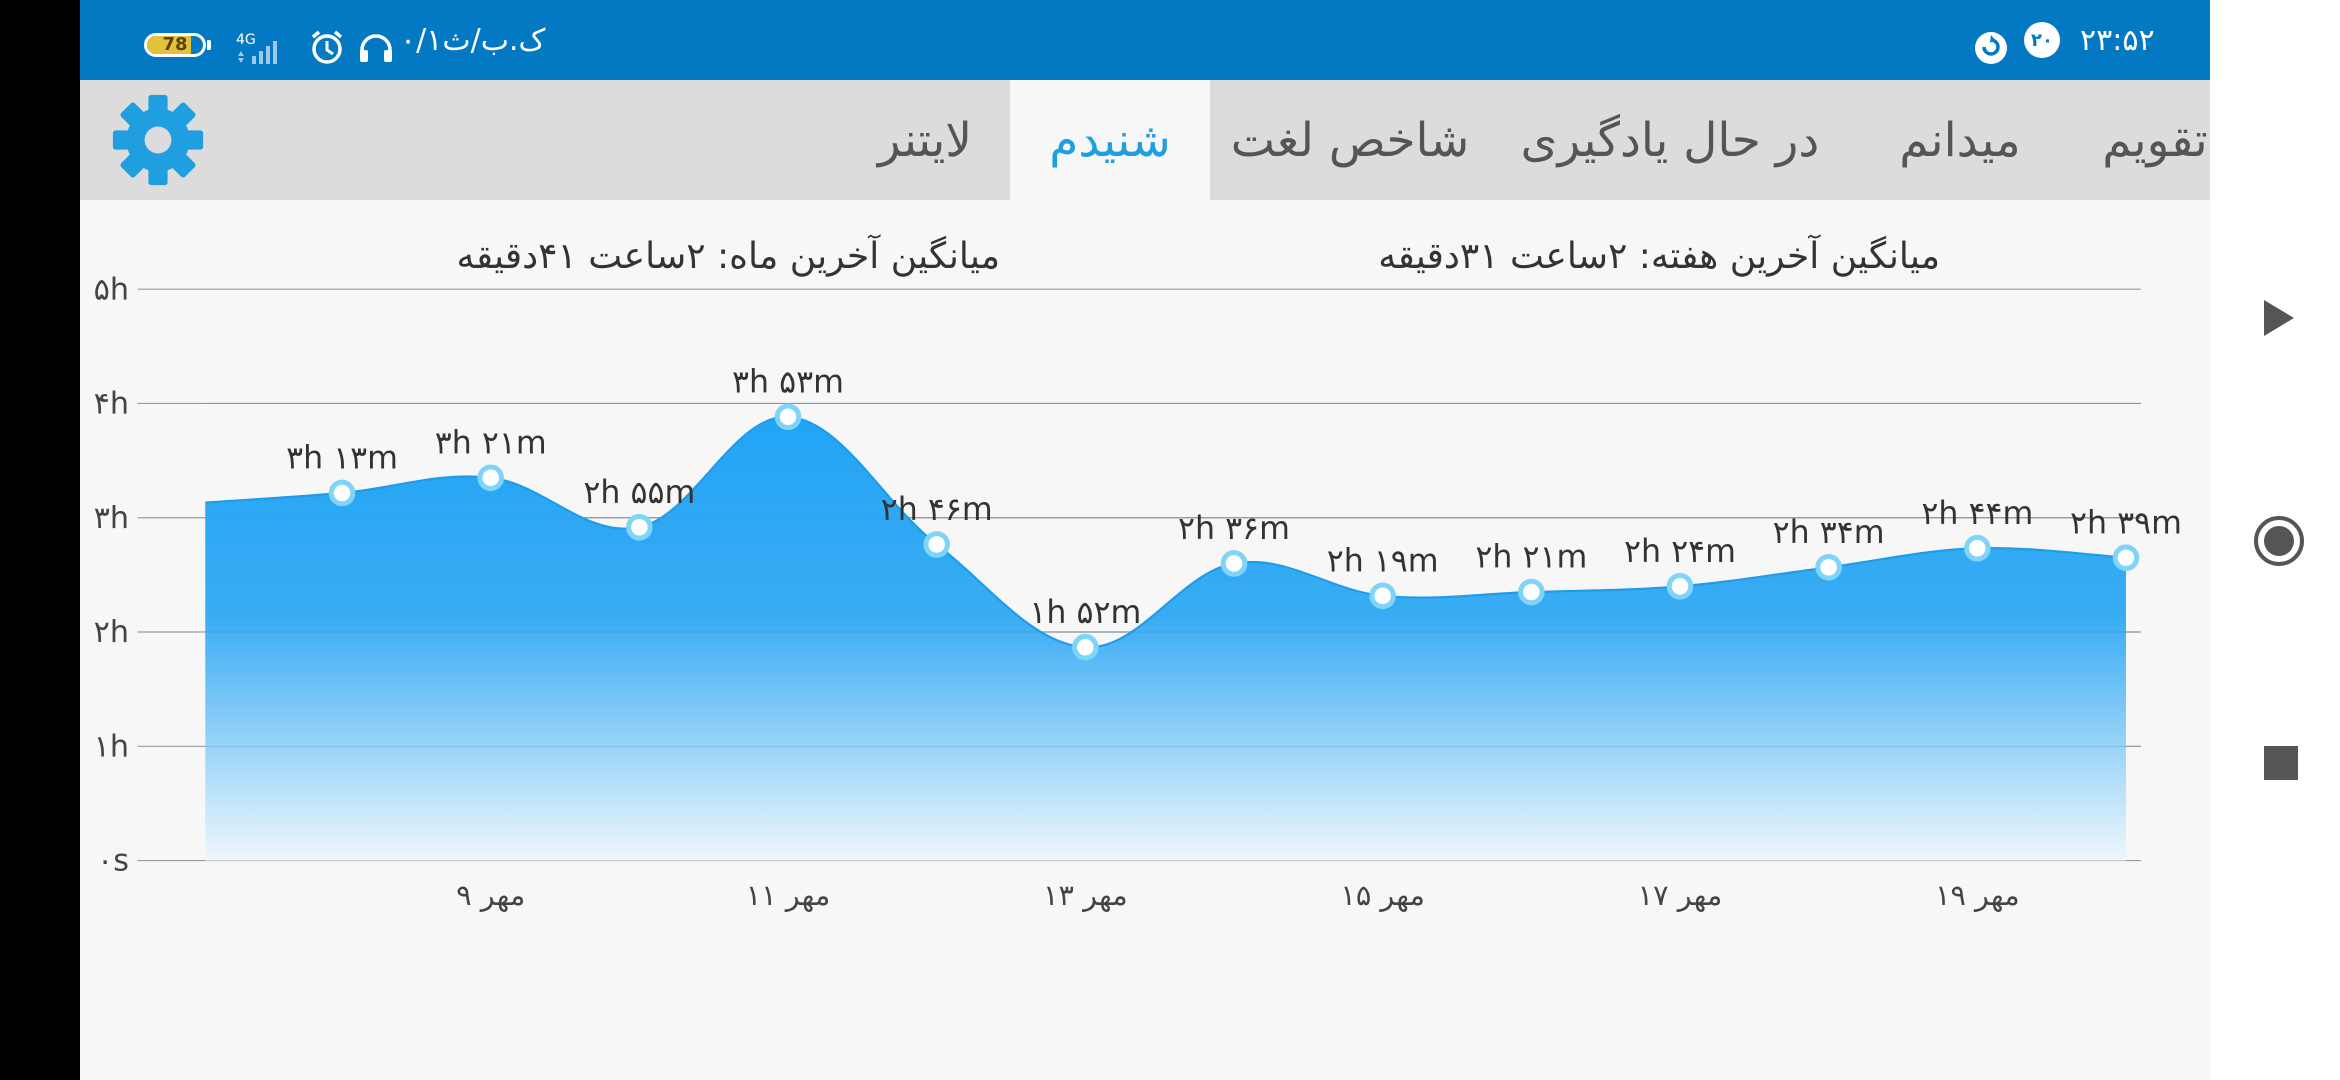 This screenshot has width=2340, height=1080. I want to click on clock: ۲۳:۵۲, so click(2117, 40).